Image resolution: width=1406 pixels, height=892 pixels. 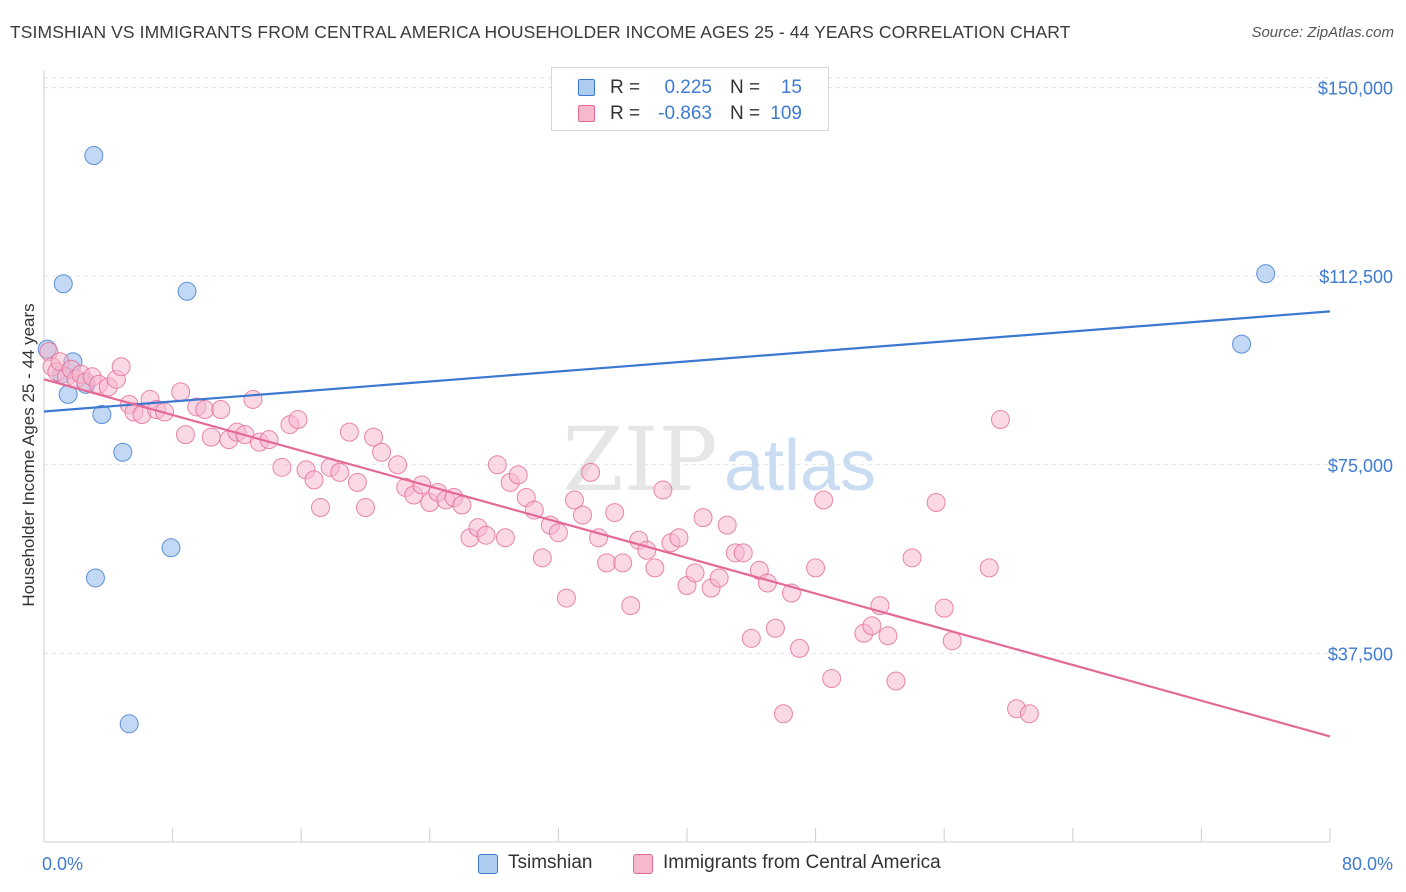 What do you see at coordinates (802, 862) in the screenshot?
I see `legend-label-immigrants: Immigrants from Central America` at bounding box center [802, 862].